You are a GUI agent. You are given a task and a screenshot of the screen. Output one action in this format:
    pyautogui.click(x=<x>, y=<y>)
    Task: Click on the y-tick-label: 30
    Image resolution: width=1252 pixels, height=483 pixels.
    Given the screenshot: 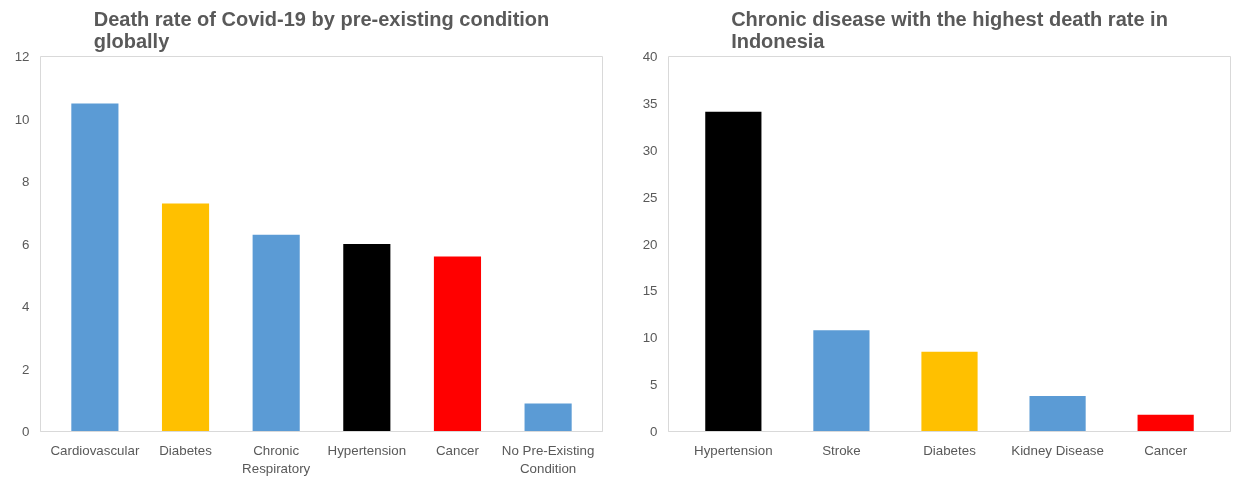 What is the action you would take?
    pyautogui.click(x=650, y=150)
    